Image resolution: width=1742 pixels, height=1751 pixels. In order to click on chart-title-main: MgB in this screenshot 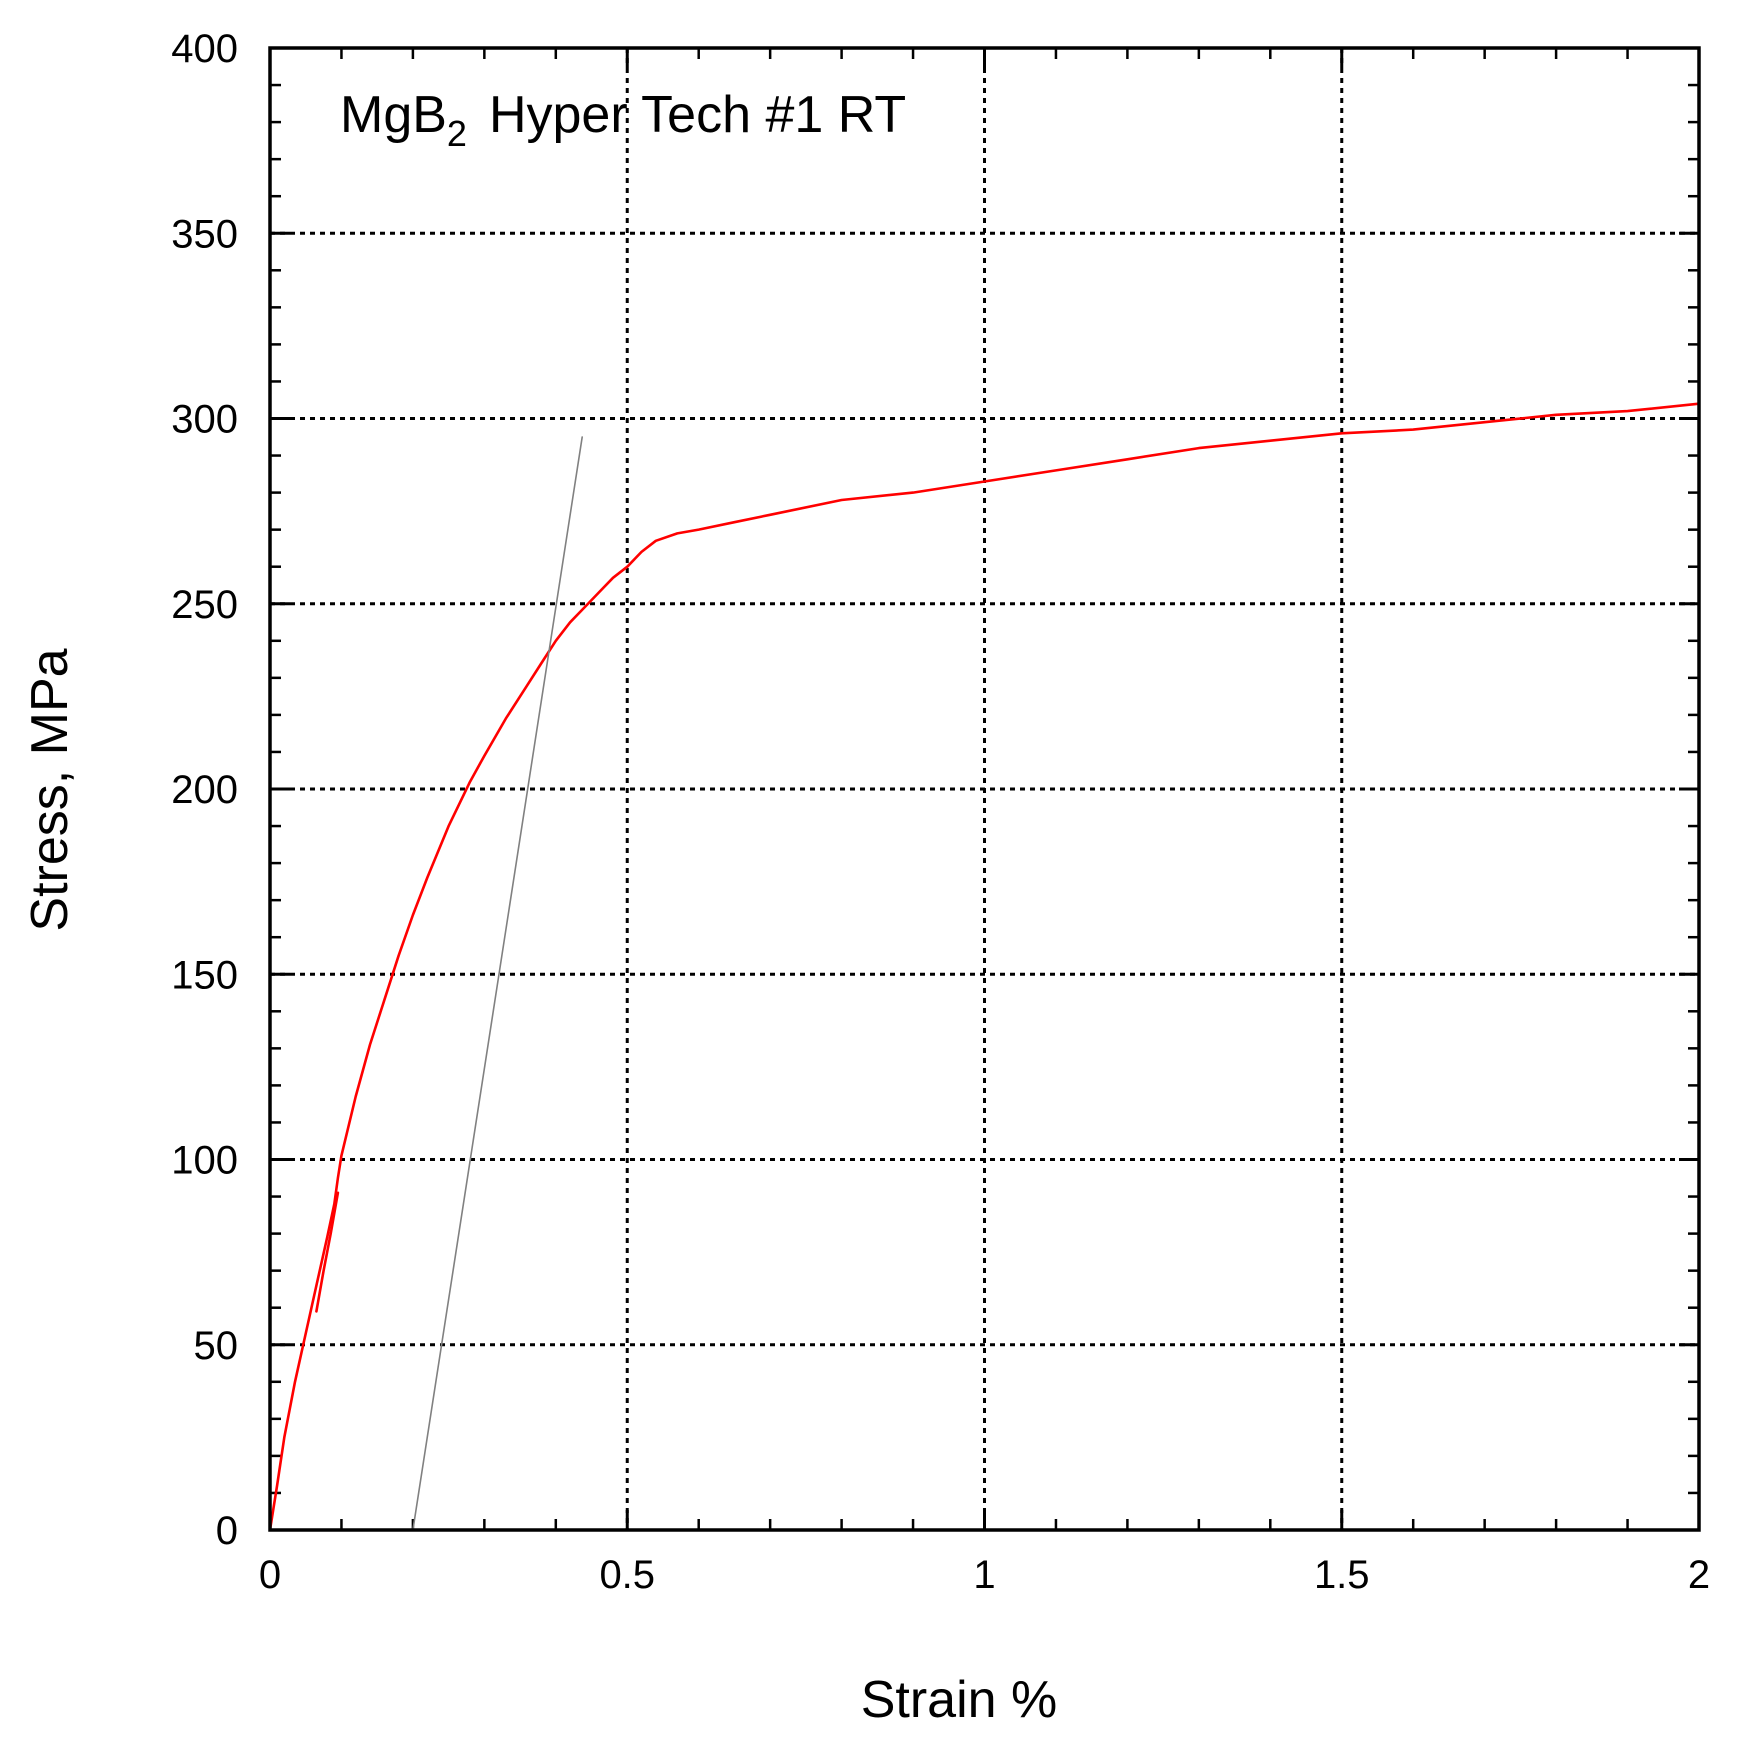, I will do `click(393, 115)`.